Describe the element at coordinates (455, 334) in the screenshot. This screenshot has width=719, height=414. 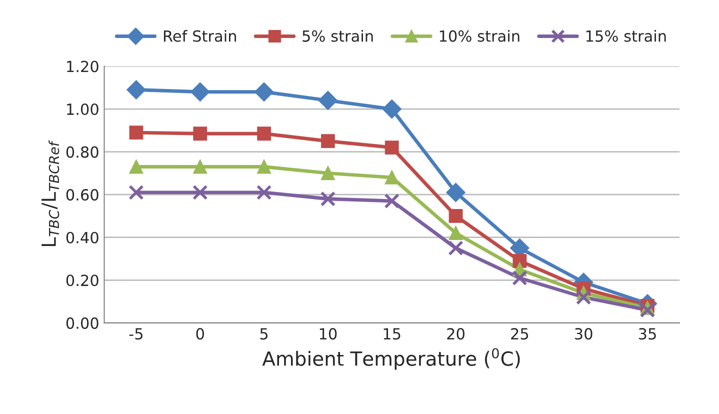
I see `x-tick-label: 20` at that location.